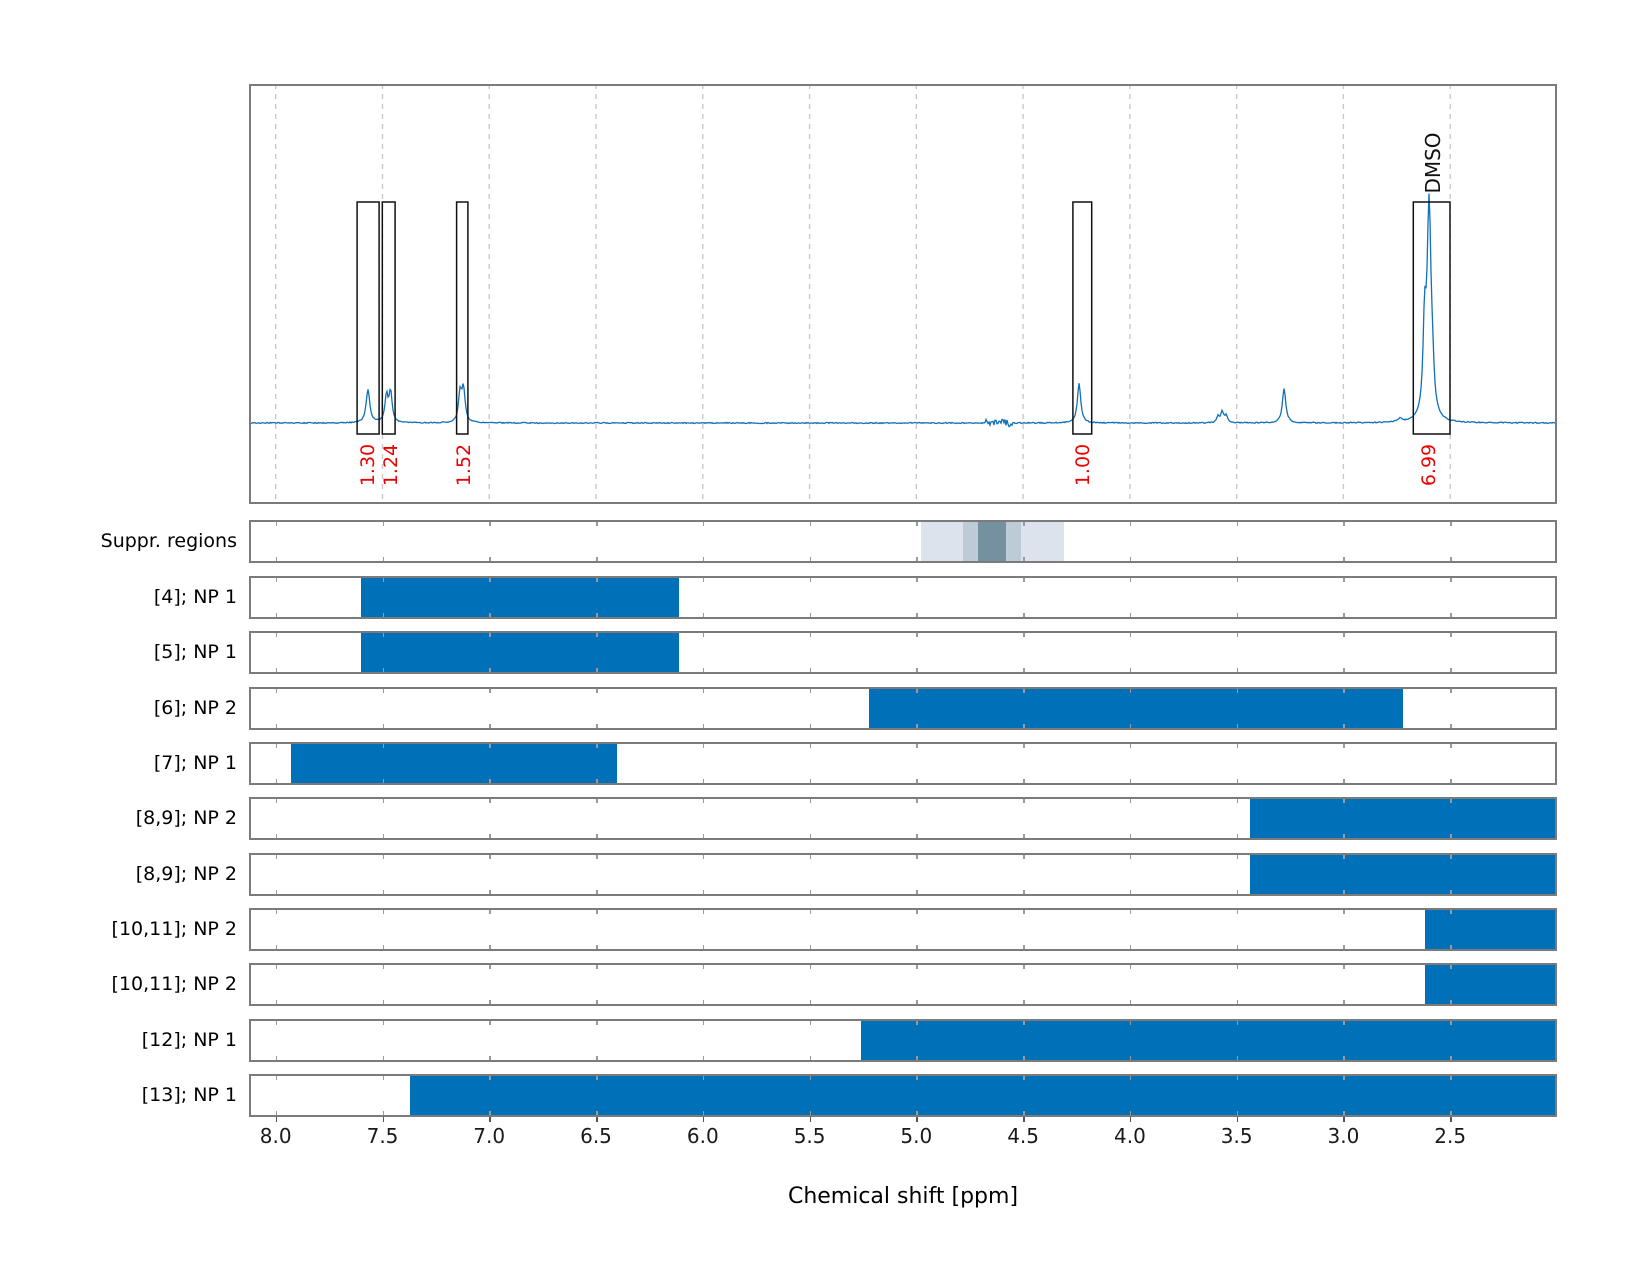  What do you see at coordinates (1433, 163) in the screenshot?
I see `dmso-label: DMSO` at bounding box center [1433, 163].